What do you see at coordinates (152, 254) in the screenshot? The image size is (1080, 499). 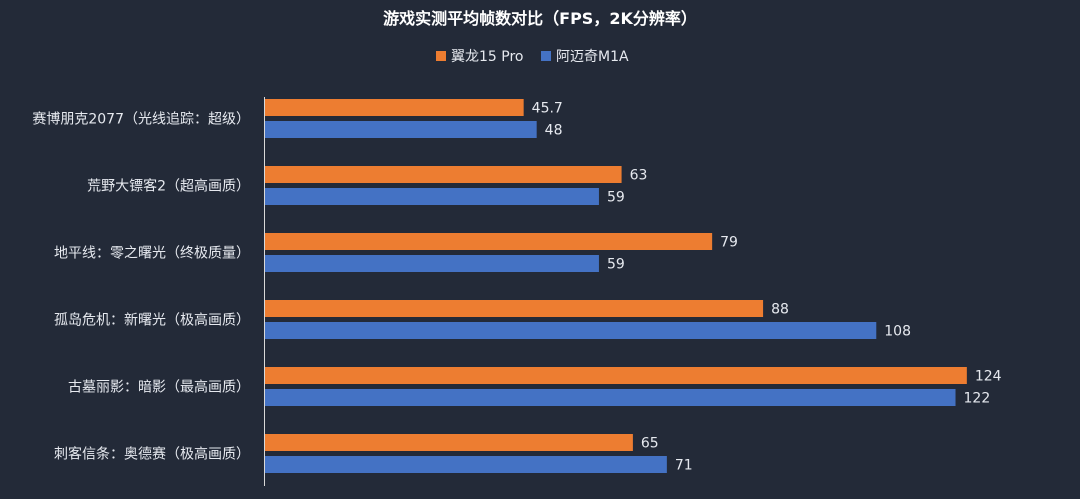 I see `category-label: 地平线：零之曙光（终极质量）` at bounding box center [152, 254].